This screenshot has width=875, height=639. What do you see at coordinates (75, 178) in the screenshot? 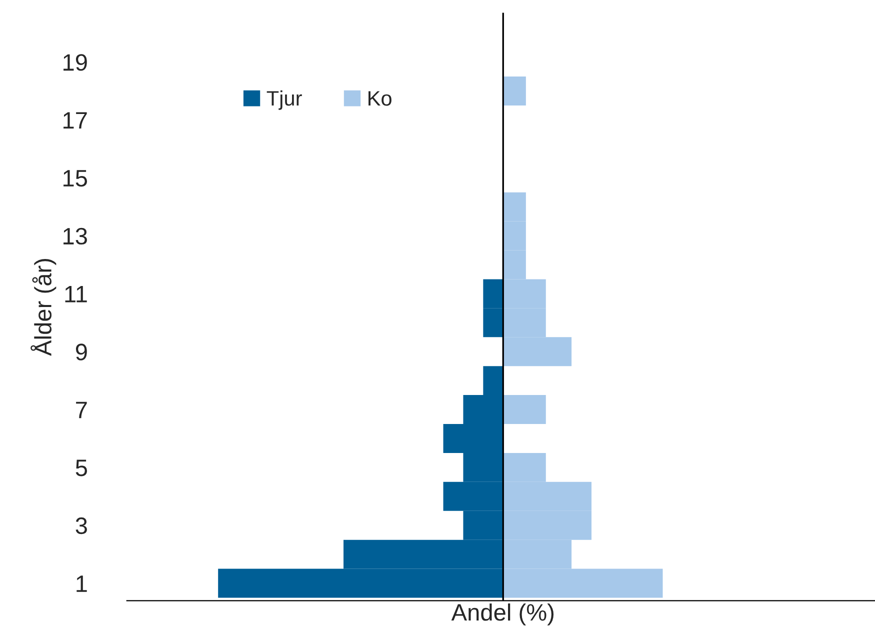
I see `y-tick-label: 15` at bounding box center [75, 178].